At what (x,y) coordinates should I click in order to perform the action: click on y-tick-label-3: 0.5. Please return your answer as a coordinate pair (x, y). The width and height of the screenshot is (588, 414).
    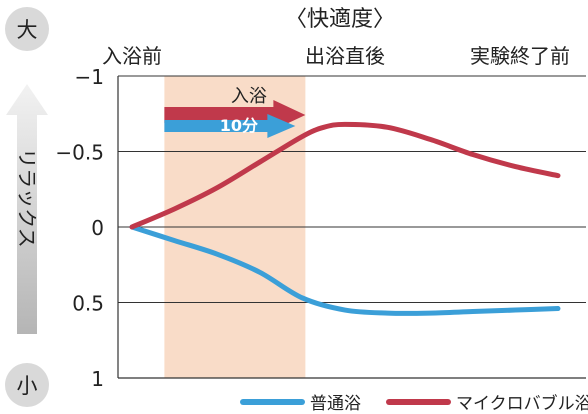
    Looking at the image, I should click on (88, 304).